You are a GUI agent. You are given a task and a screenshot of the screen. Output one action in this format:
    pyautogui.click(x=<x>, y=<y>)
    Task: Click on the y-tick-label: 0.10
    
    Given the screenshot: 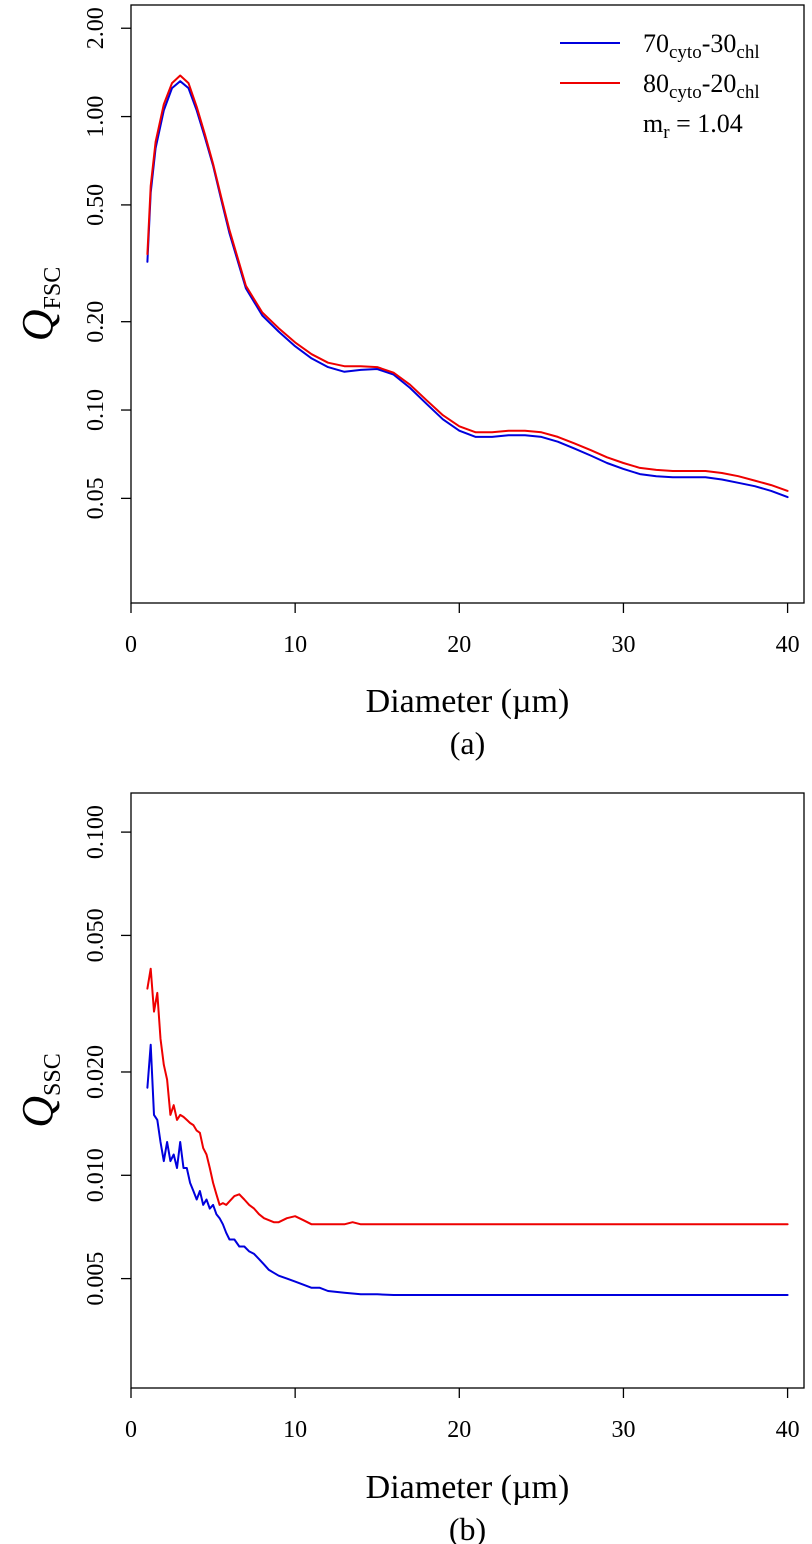 What is the action you would take?
    pyautogui.click(x=96, y=410)
    